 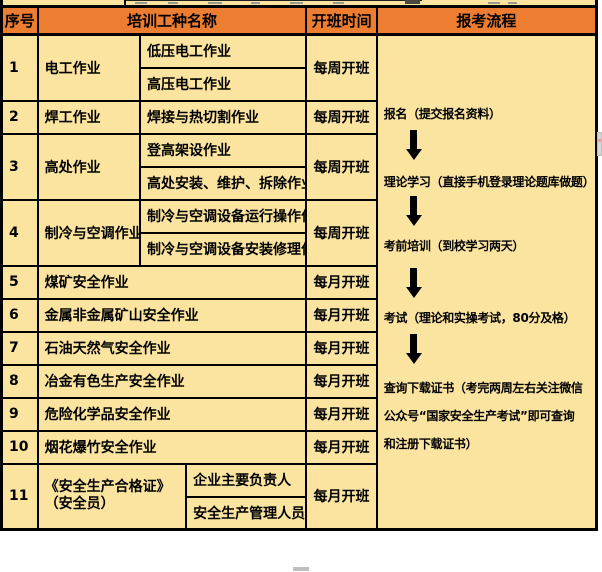 I want to click on category-line: 《安全生产合格证》, so click(x=107, y=487).